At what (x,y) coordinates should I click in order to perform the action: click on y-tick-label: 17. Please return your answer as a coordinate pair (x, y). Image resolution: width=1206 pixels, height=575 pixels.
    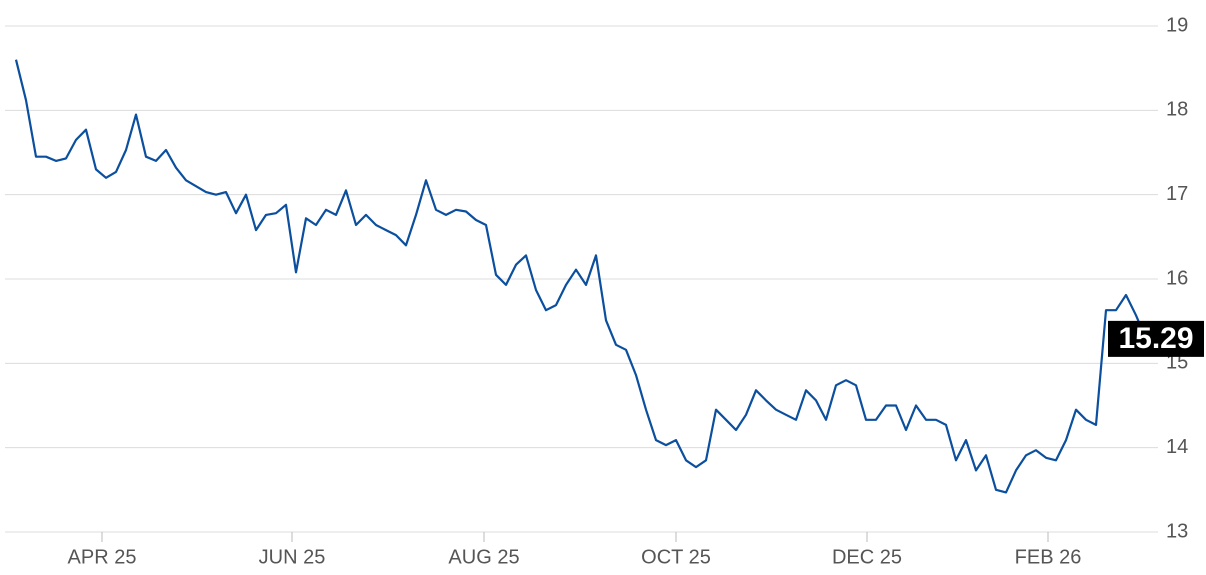
    Looking at the image, I should click on (1177, 194).